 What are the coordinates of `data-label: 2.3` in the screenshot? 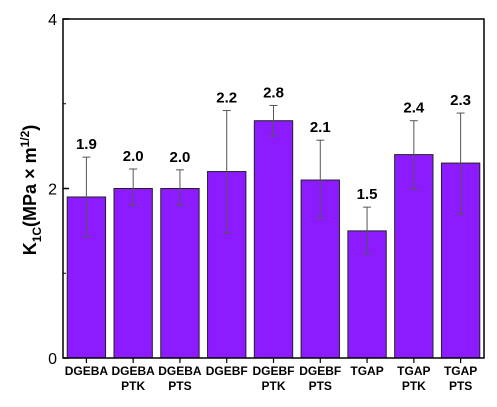 It's located at (460, 100).